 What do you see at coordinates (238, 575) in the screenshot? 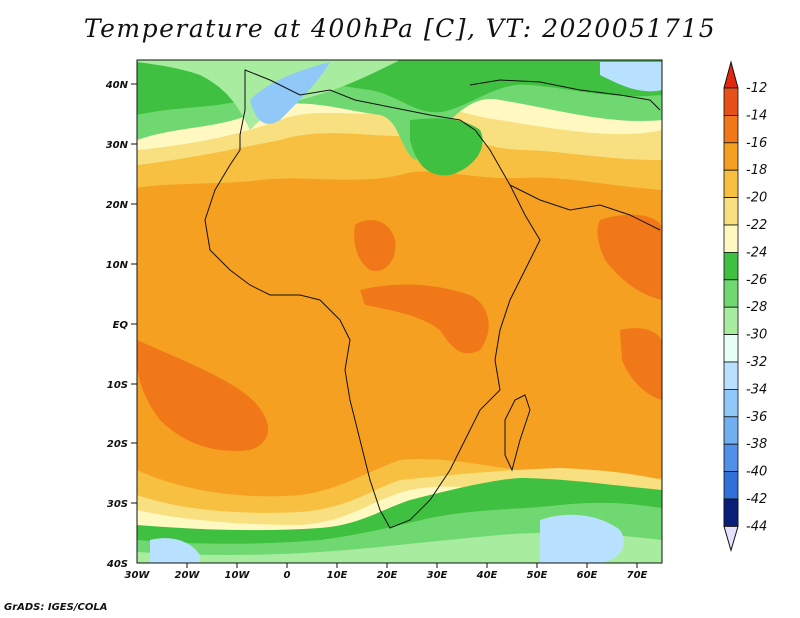
I see `lon-label: 10W` at bounding box center [238, 575].